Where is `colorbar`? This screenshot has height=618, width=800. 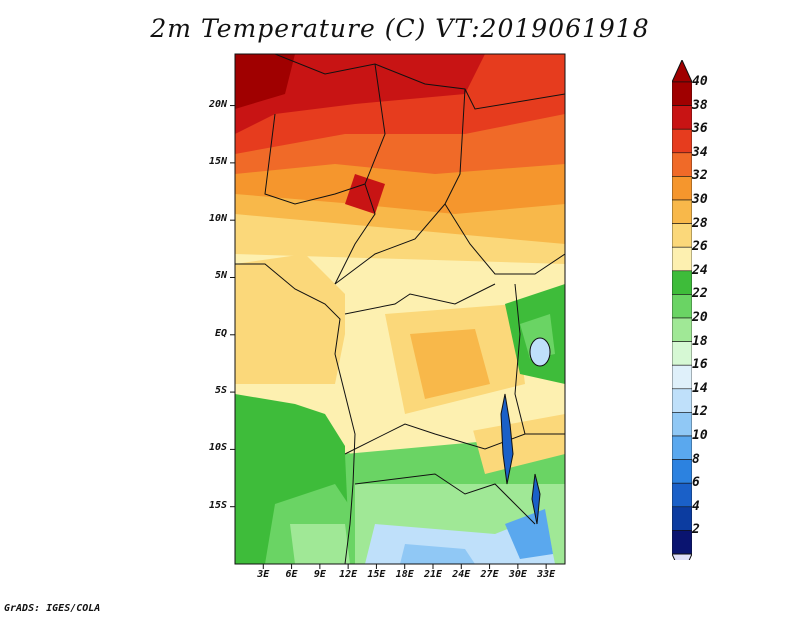 colorbar is located at coordinates (682, 310).